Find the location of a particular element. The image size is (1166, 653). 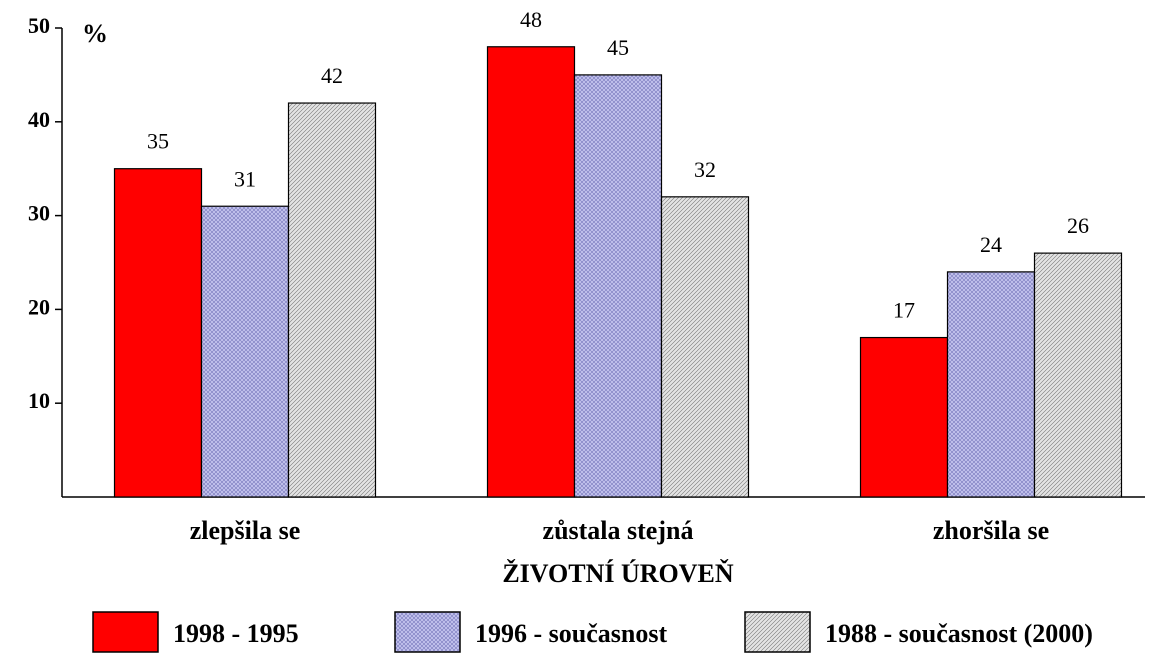

x-tick-label: zlepšila se is located at coordinates (245, 530).